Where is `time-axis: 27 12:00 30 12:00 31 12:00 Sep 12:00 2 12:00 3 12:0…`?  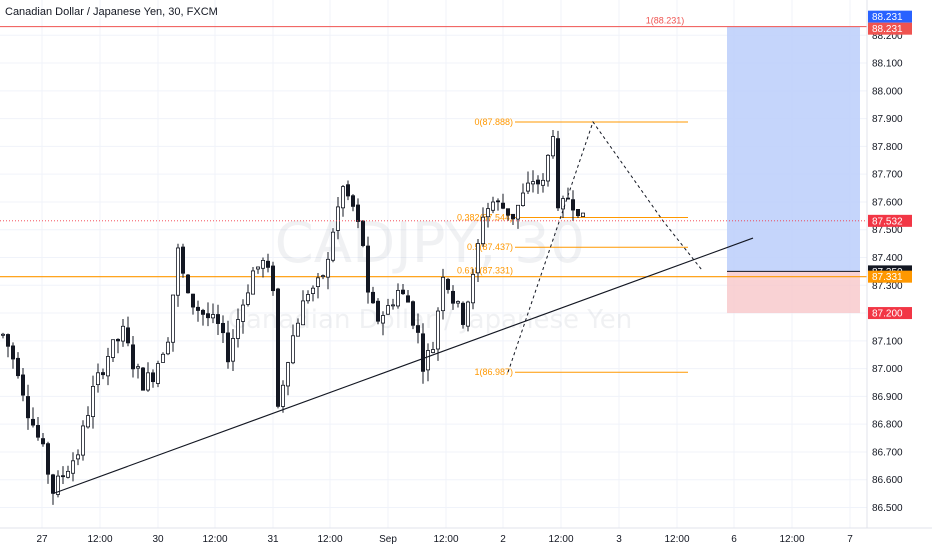
time-axis: 27 12:00 30 12:00 31 12:00 Sep 12:00 2 12:00 3 12:0… is located at coordinates (444, 539).